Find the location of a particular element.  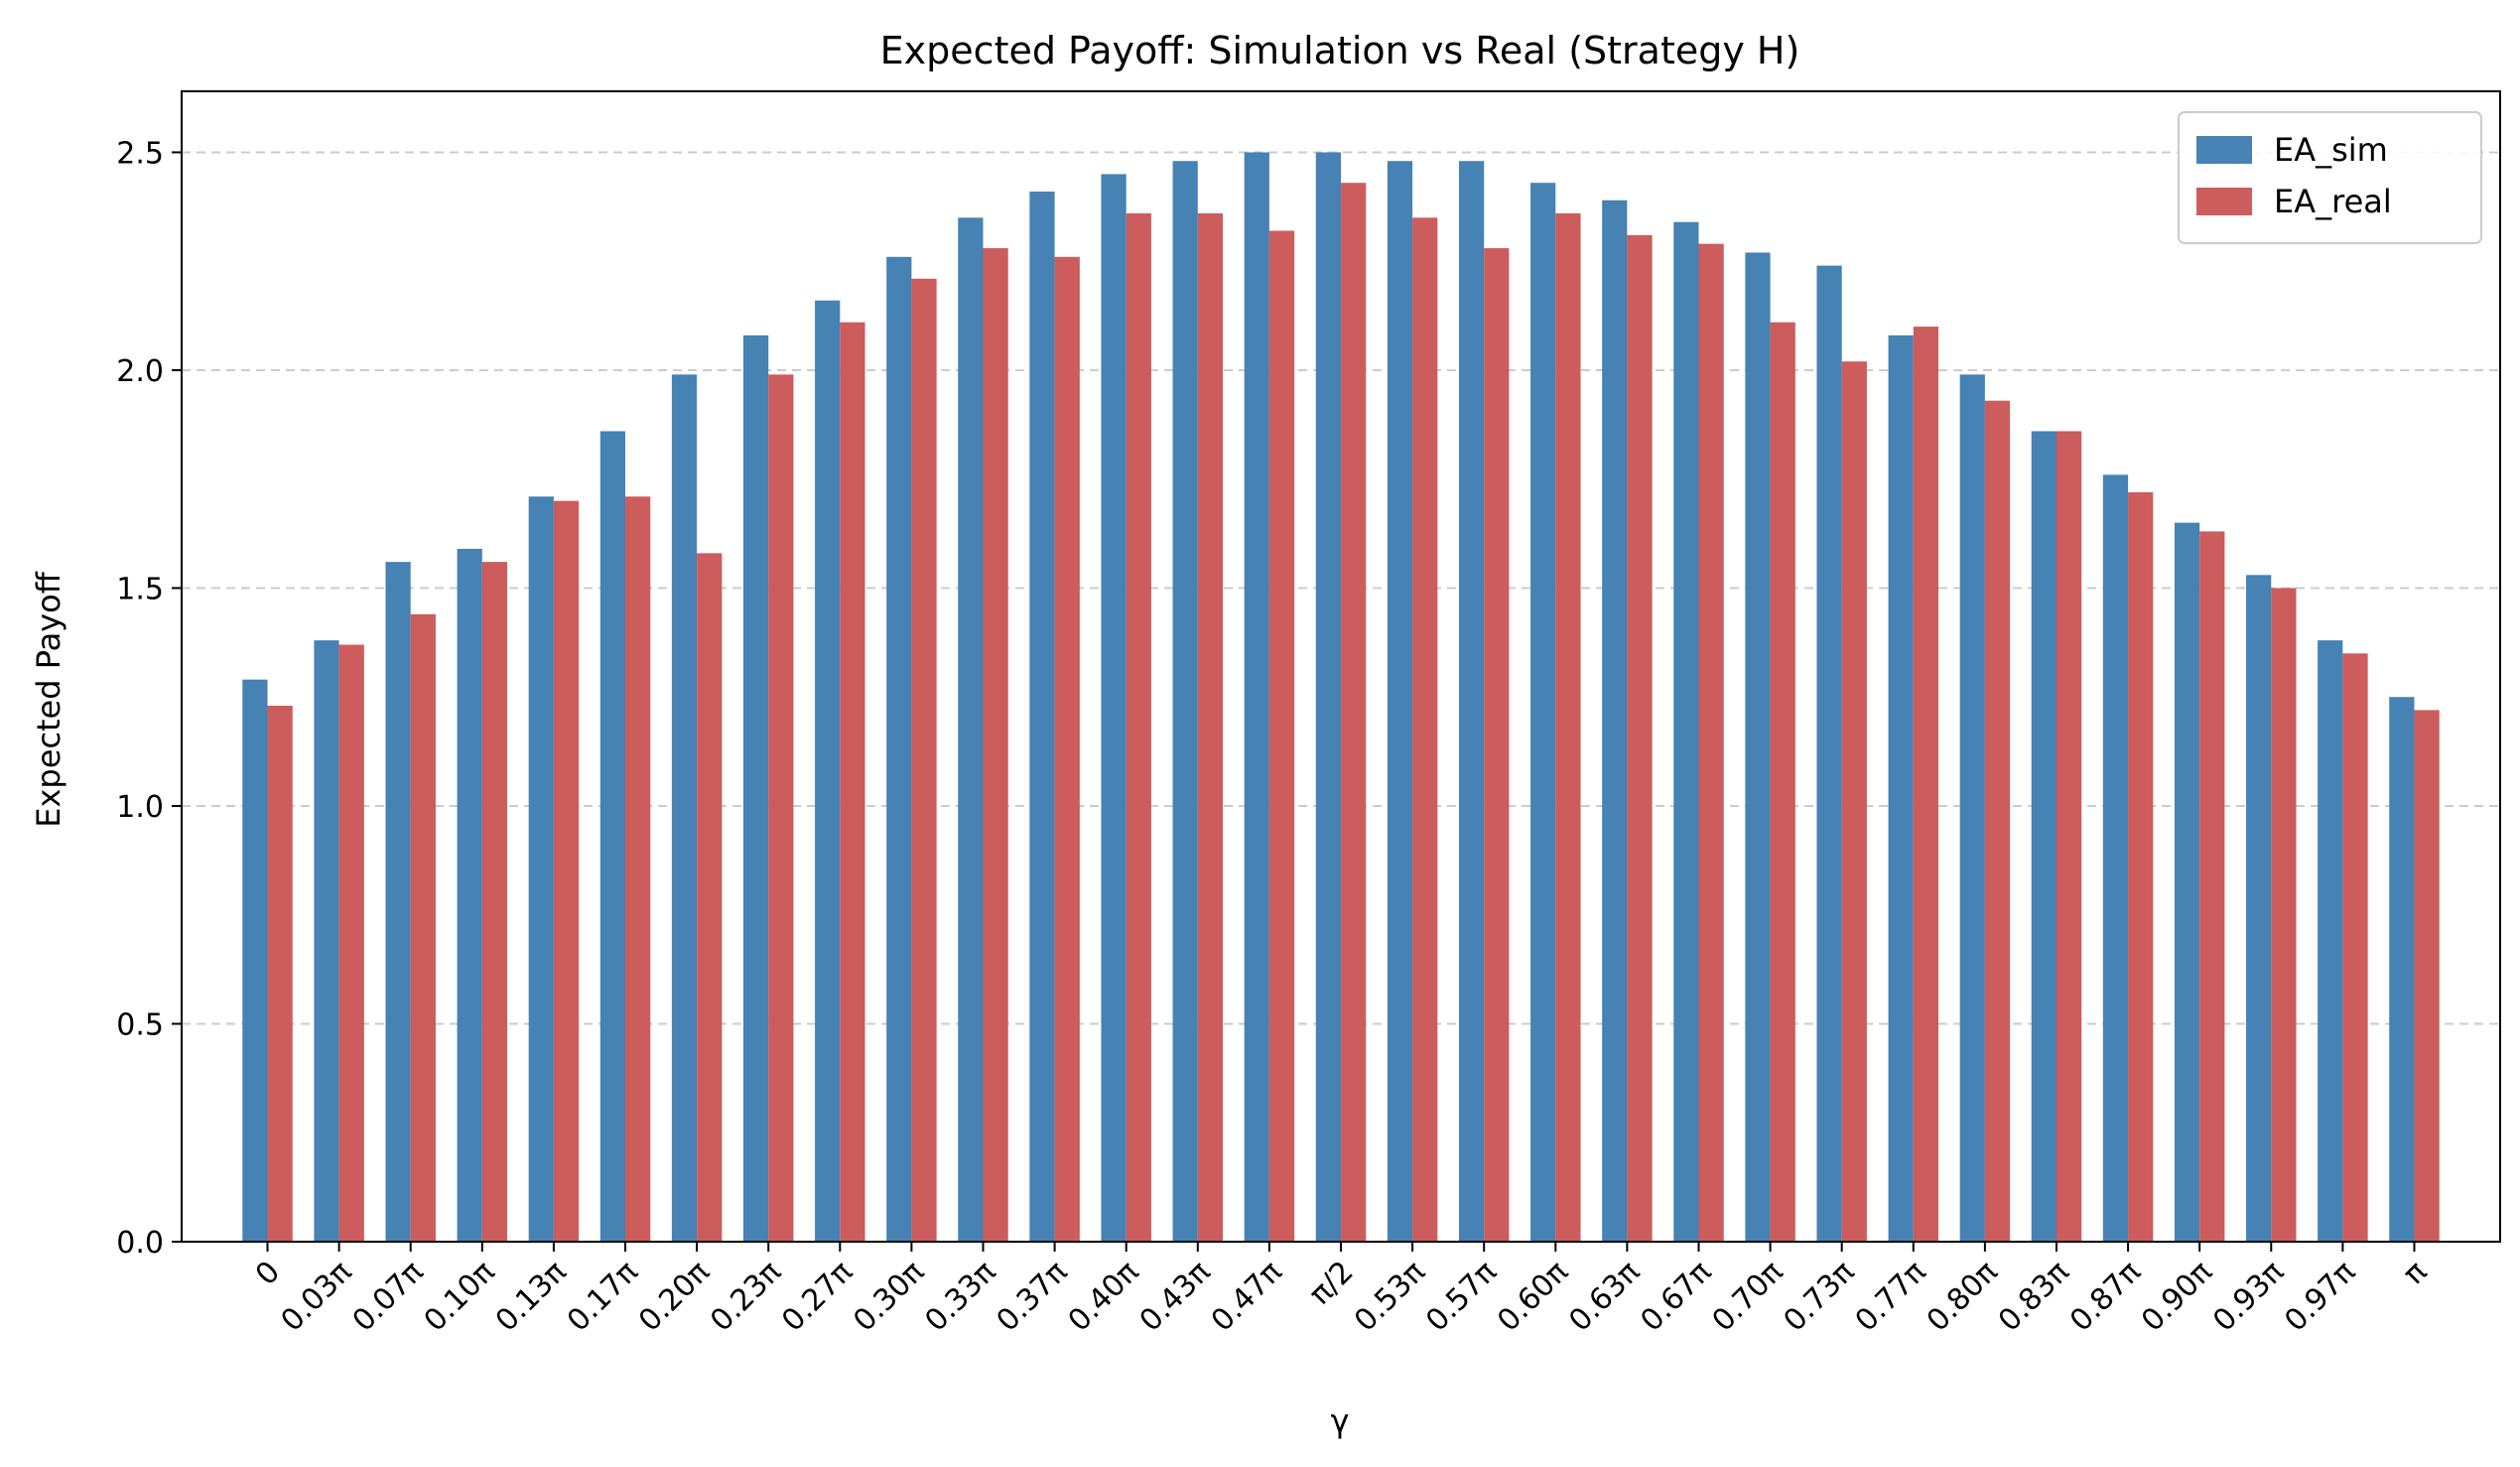

y-axis: 0.0 0.5 1.0 1.5 2.0 2.5 is located at coordinates (149, 698).